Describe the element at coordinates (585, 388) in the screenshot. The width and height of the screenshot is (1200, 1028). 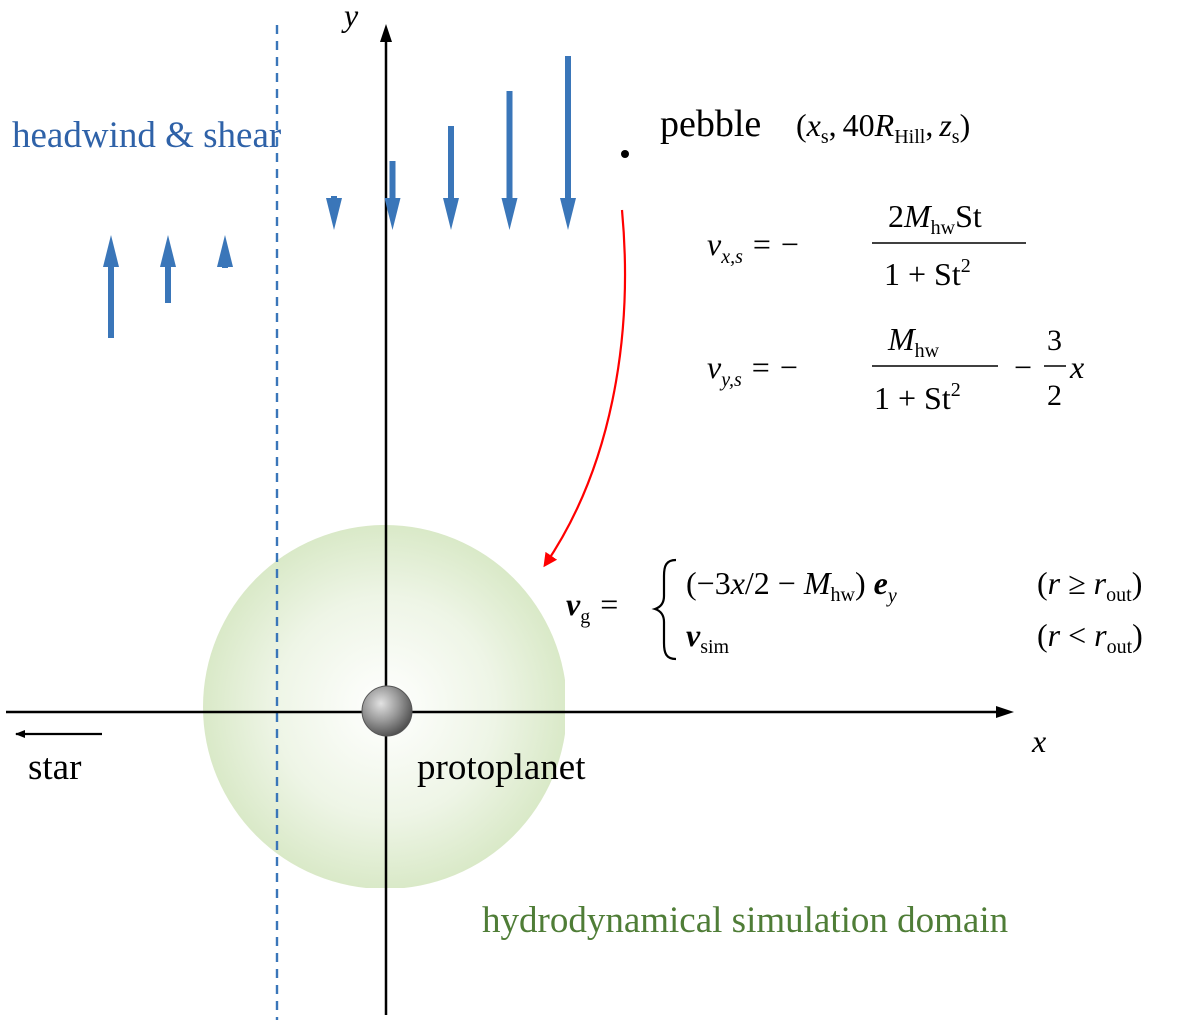
I see `pebble-trajectory-arrow` at that location.